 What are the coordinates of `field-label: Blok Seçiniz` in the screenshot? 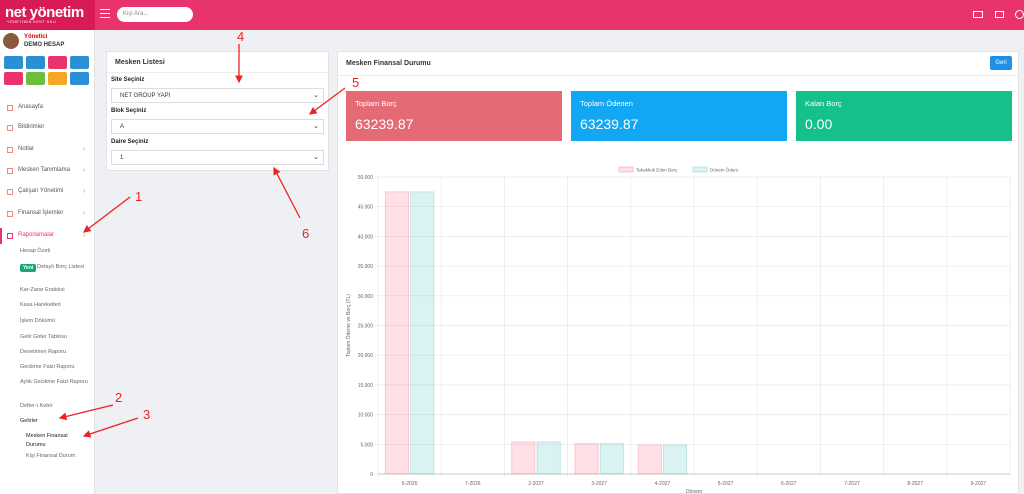 It's located at (129, 111).